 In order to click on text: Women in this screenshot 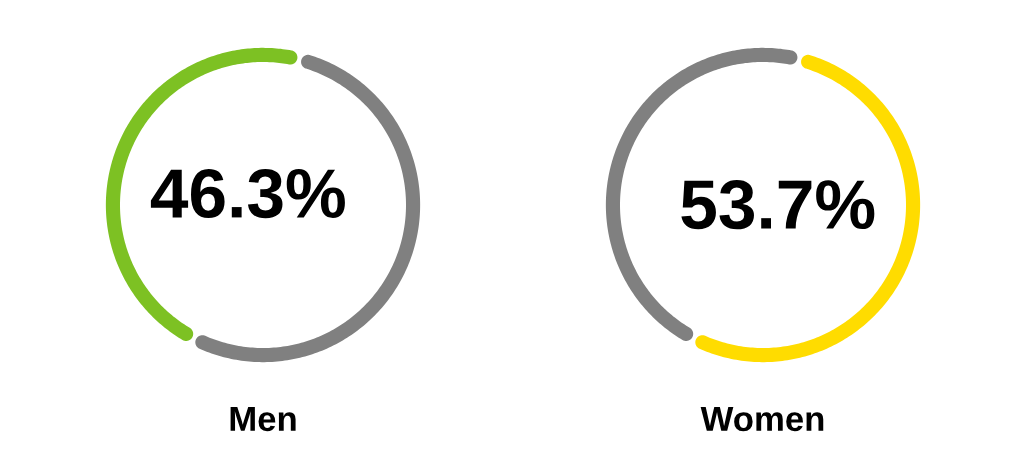, I will do `click(762, 419)`.